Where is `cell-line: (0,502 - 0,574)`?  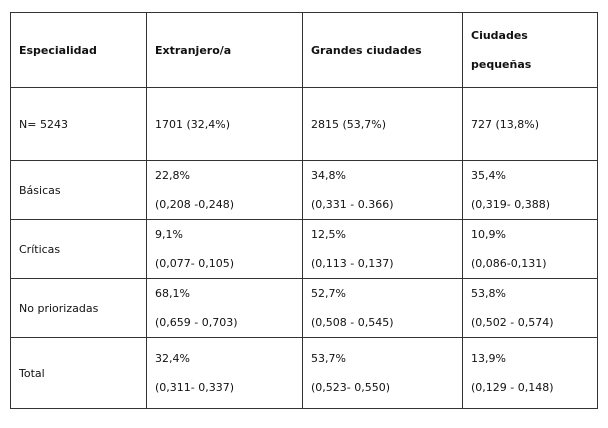
cell-line: (0,502 - 0,574) is located at coordinates (512, 322).